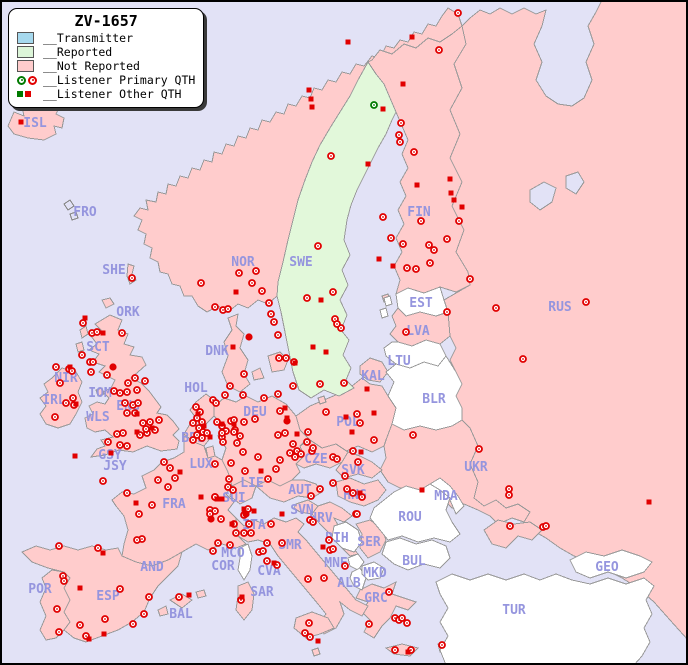  What do you see at coordinates (421, 303) in the screenshot?
I see `country-label-est: EST` at bounding box center [421, 303].